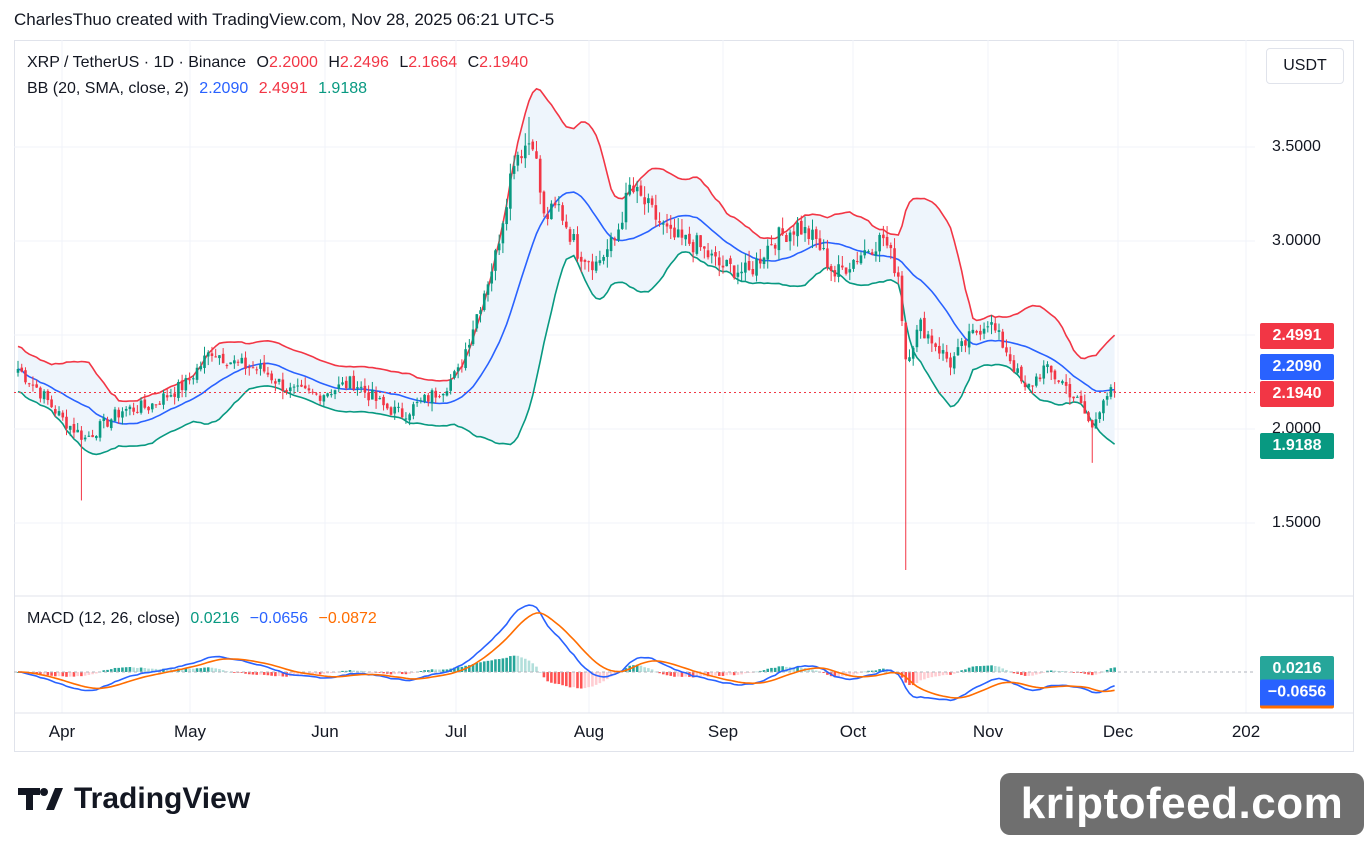 Image resolution: width=1367 pixels, height=843 pixels. Describe the element at coordinates (1182, 804) in the screenshot. I see `kriptofeed-watermark: kriptofeed.com` at that location.